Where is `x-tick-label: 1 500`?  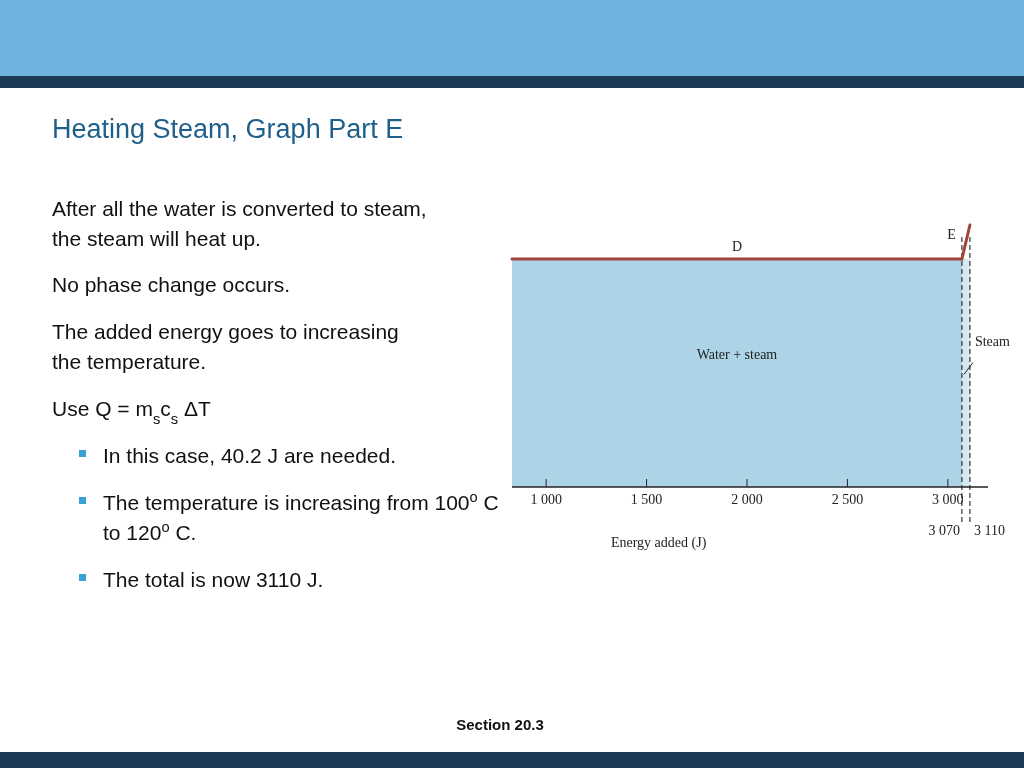
x-tick-label: 1 500 is located at coordinates (646, 499).